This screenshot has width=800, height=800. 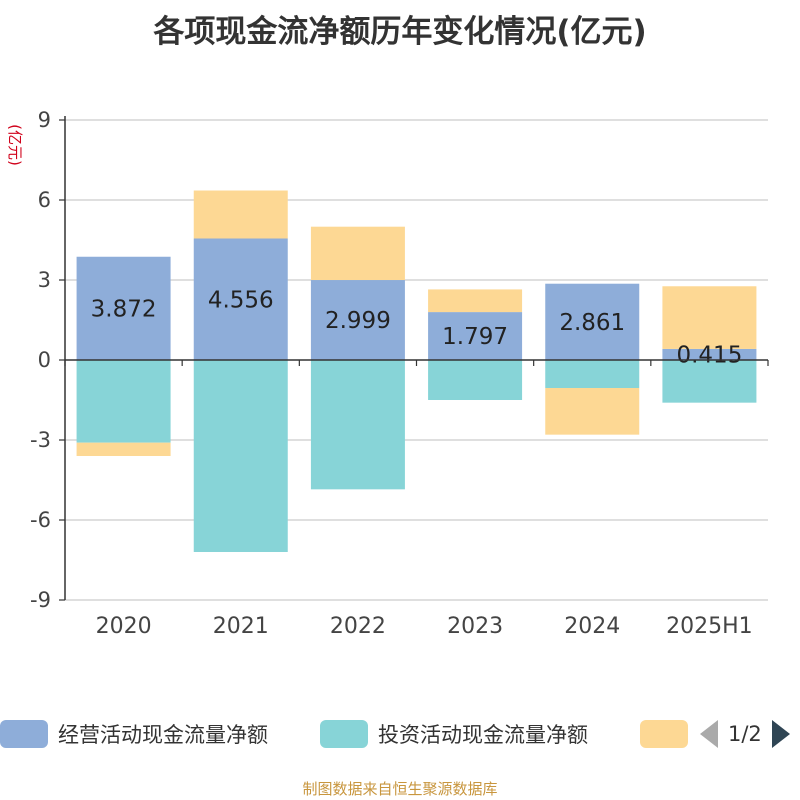 I want to click on legend-label-operating: 经营活动现金流量净额, so click(x=163, y=735).